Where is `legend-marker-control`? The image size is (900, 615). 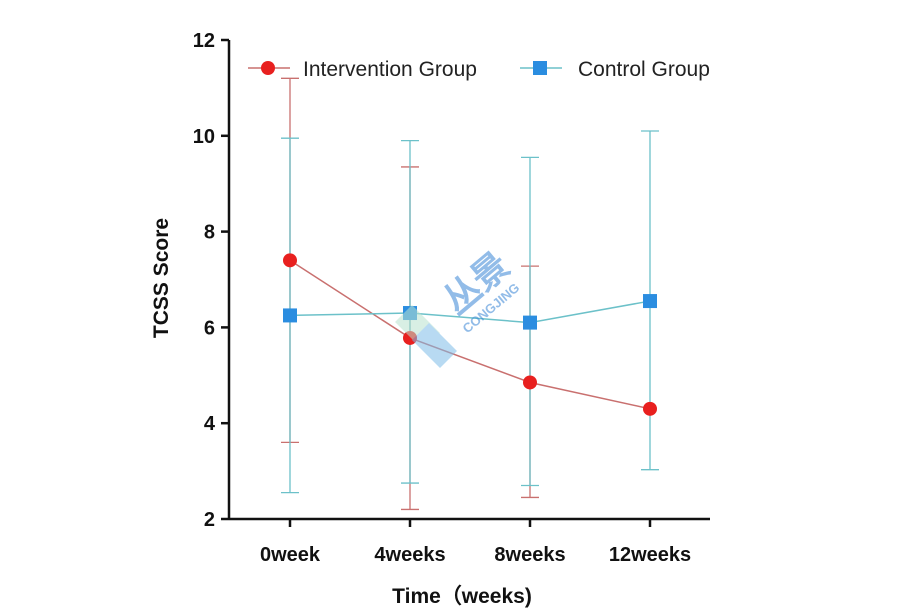
legend-marker-control is located at coordinates (540, 68).